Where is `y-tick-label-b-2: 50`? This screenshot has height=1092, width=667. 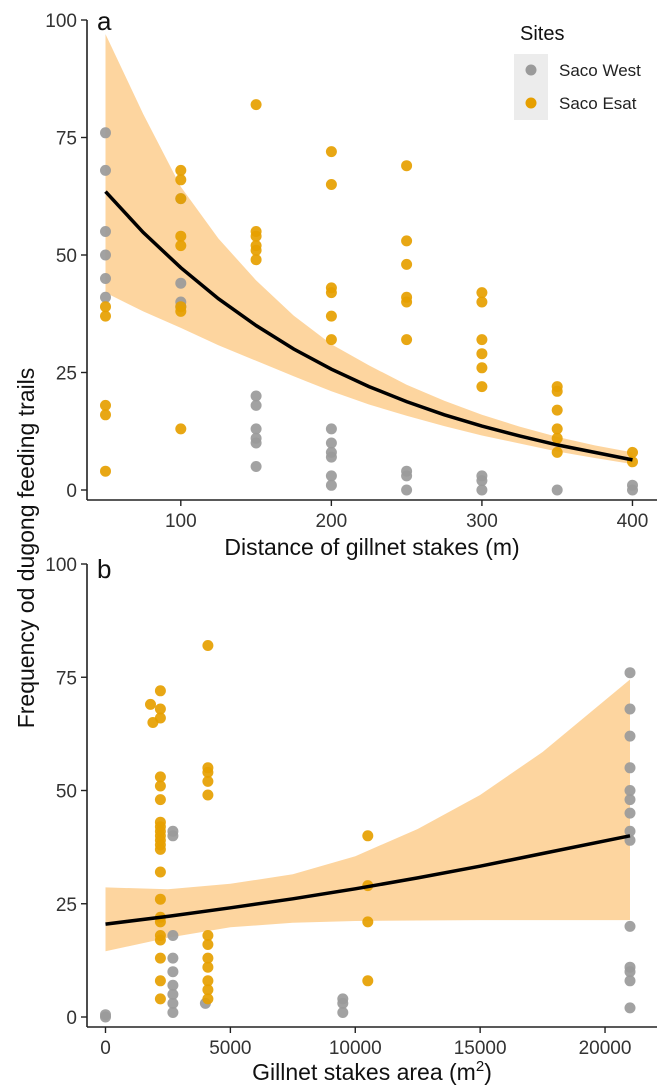
y-tick-label-b-2: 50 is located at coordinates (66, 792).